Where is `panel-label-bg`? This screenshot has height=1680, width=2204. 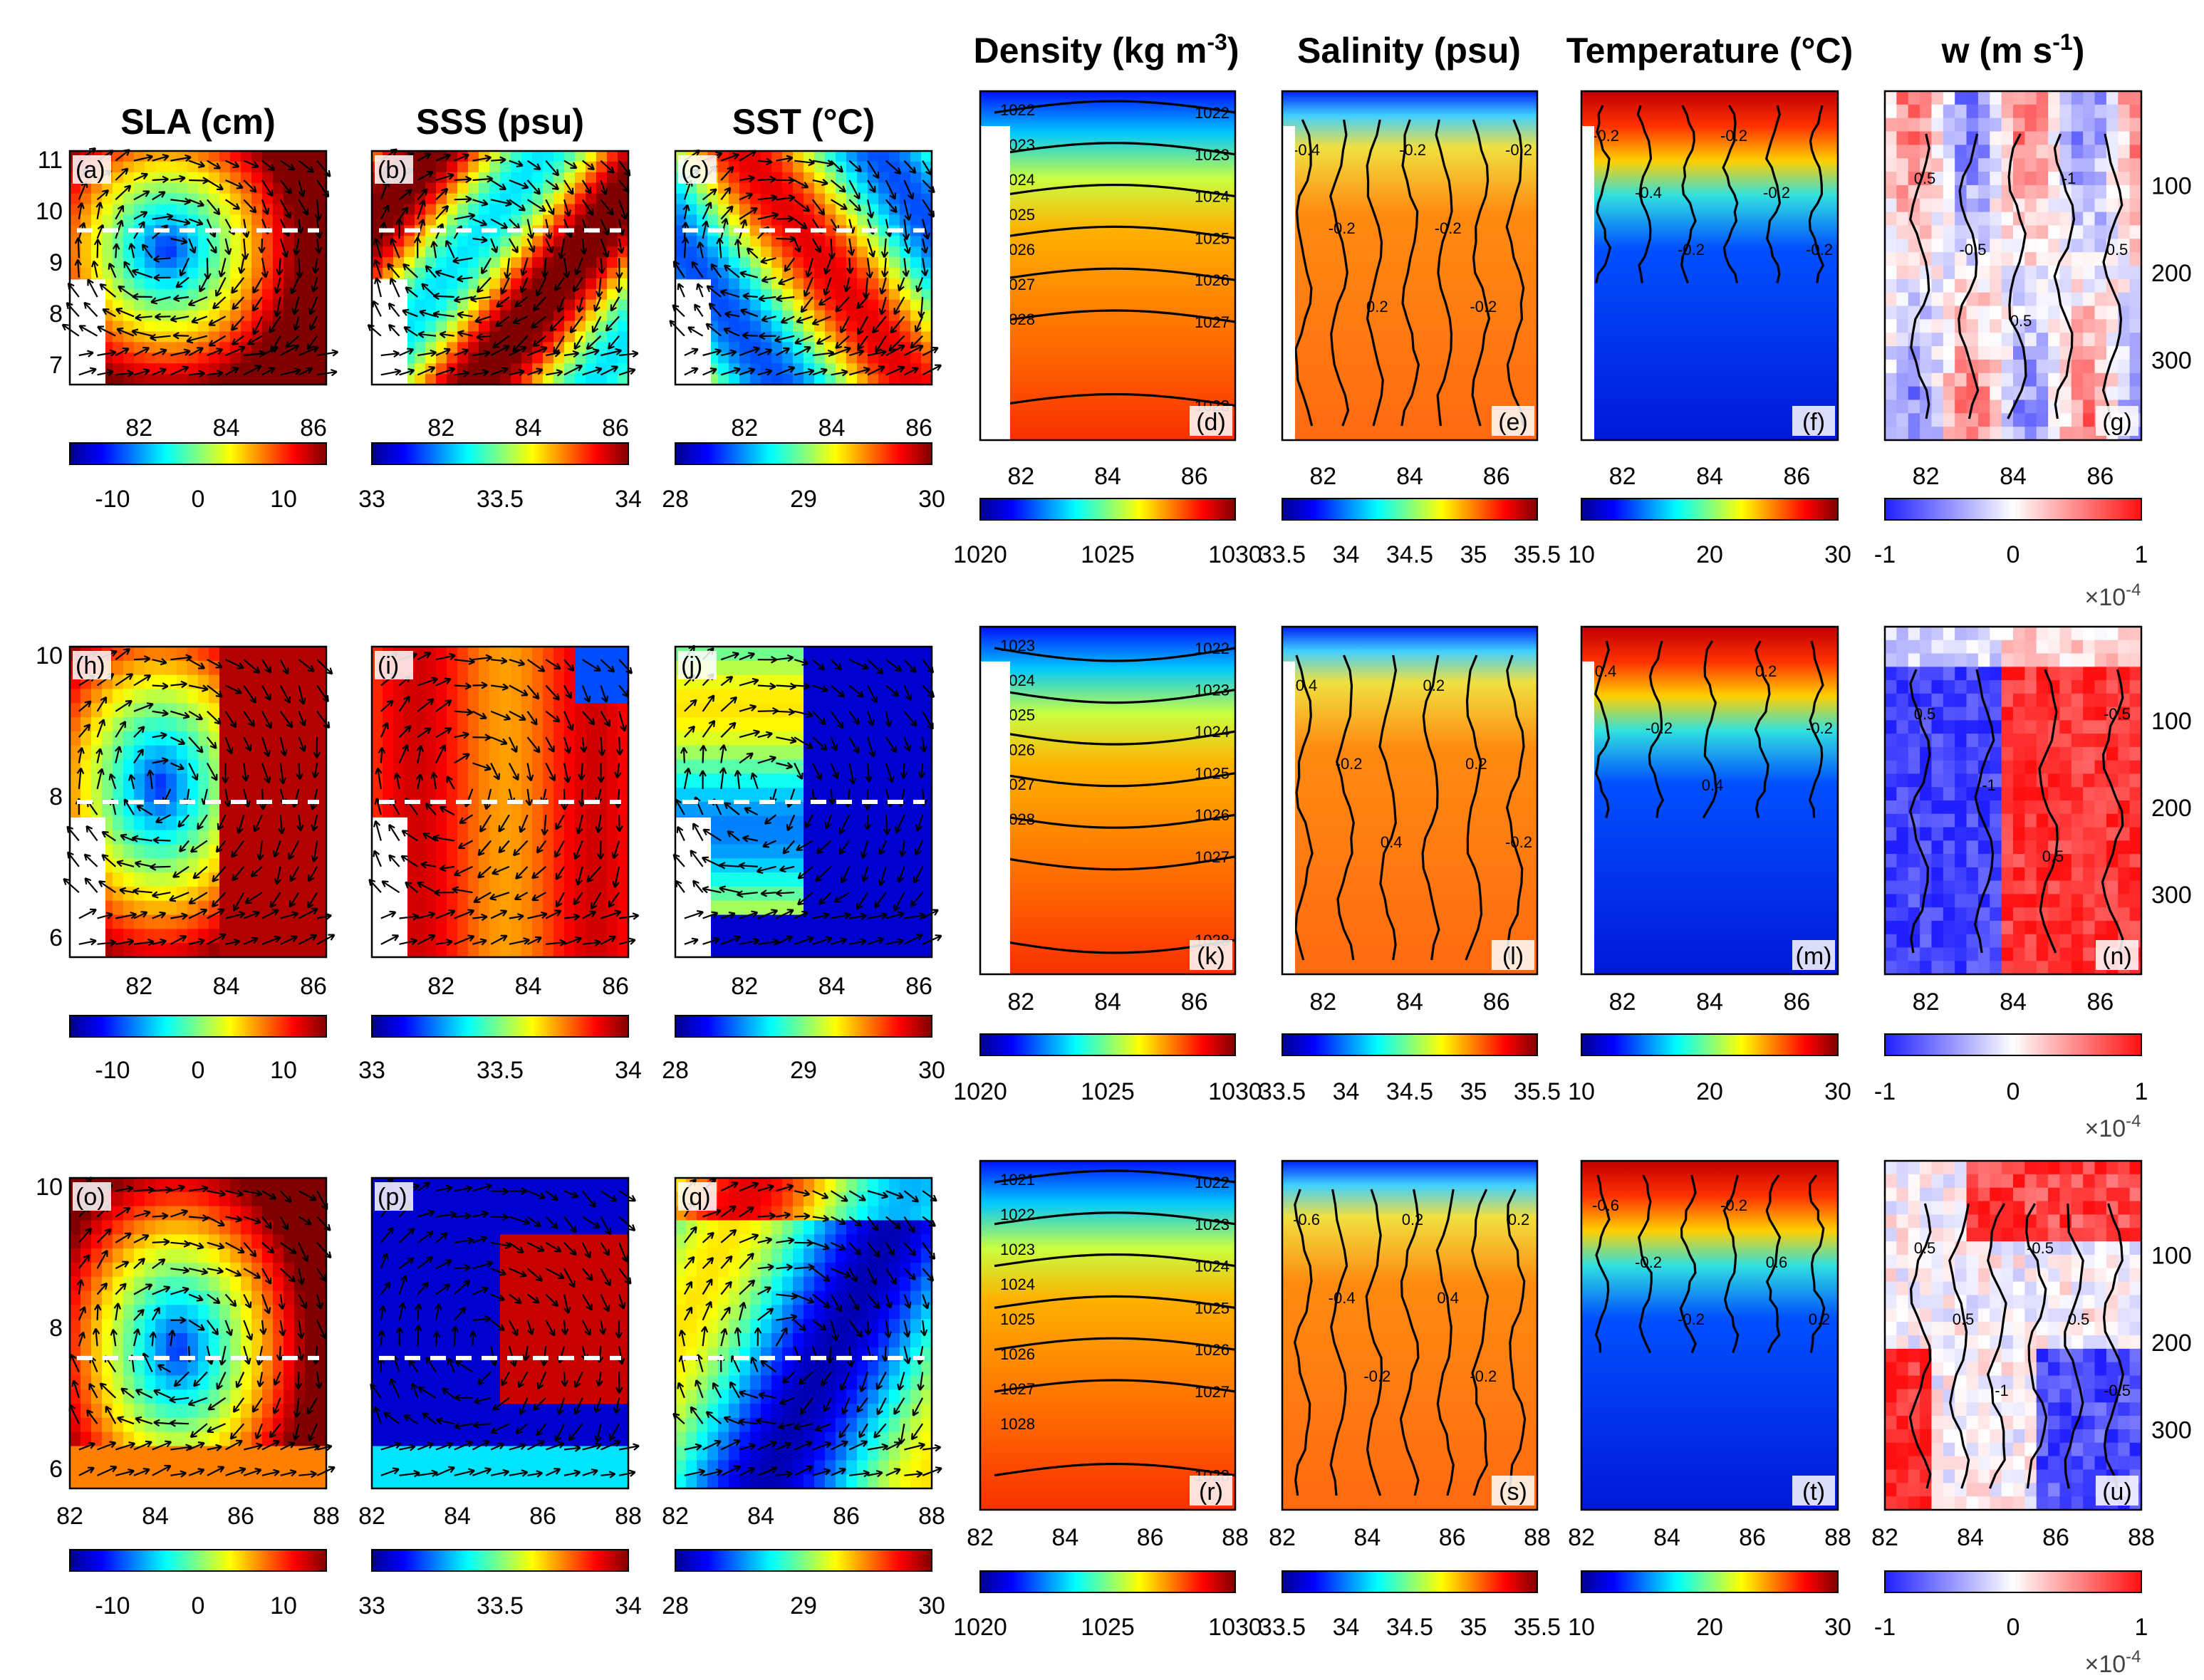
panel-label-bg is located at coordinates (92, 169).